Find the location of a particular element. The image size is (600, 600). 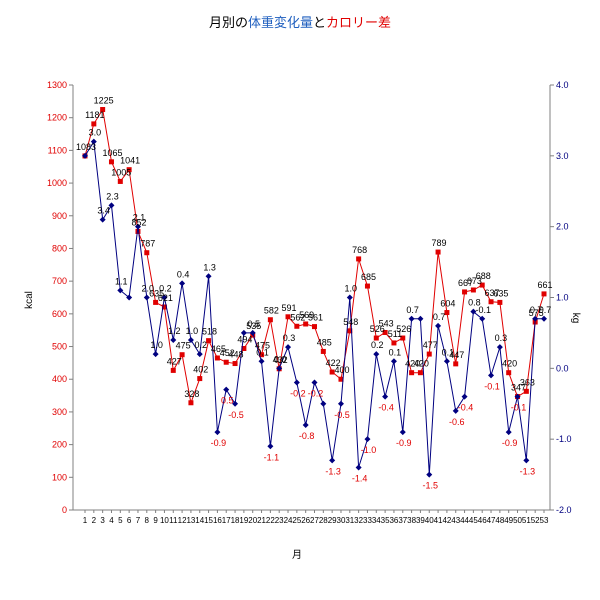

x-tick-label: 26 is located at coordinates (305, 520).